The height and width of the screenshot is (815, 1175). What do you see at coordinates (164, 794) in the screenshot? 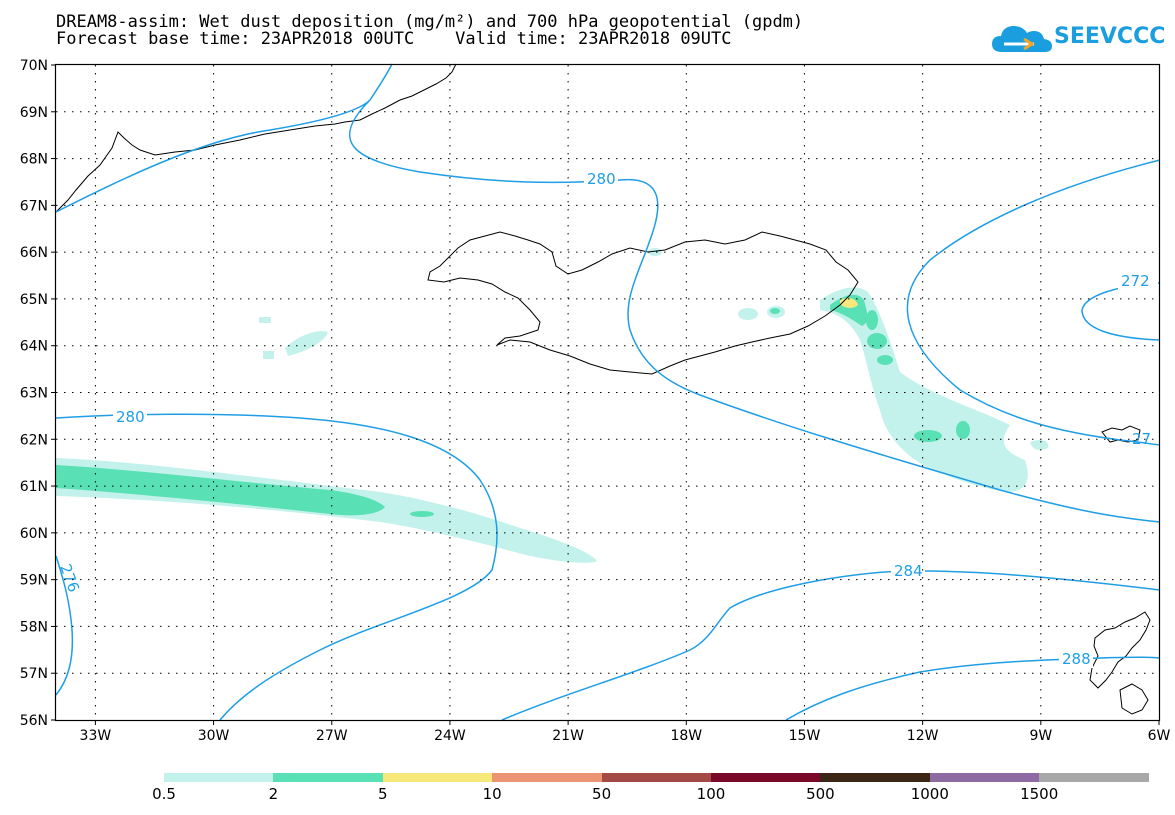
I see `legend-label: 0.5` at bounding box center [164, 794].